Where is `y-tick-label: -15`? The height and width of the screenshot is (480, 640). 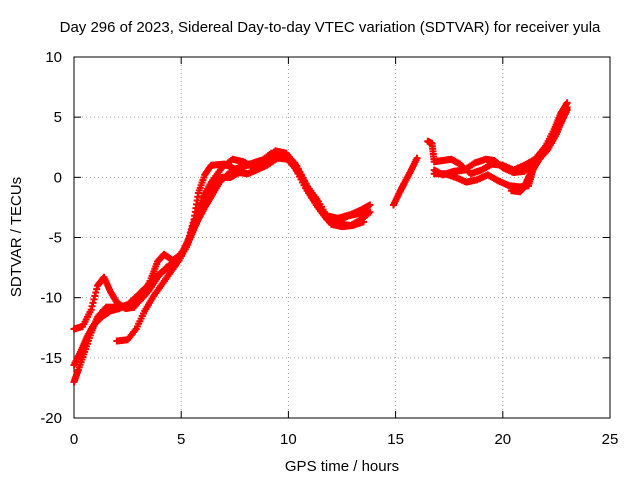
y-tick-label: -15 is located at coordinates (51, 358).